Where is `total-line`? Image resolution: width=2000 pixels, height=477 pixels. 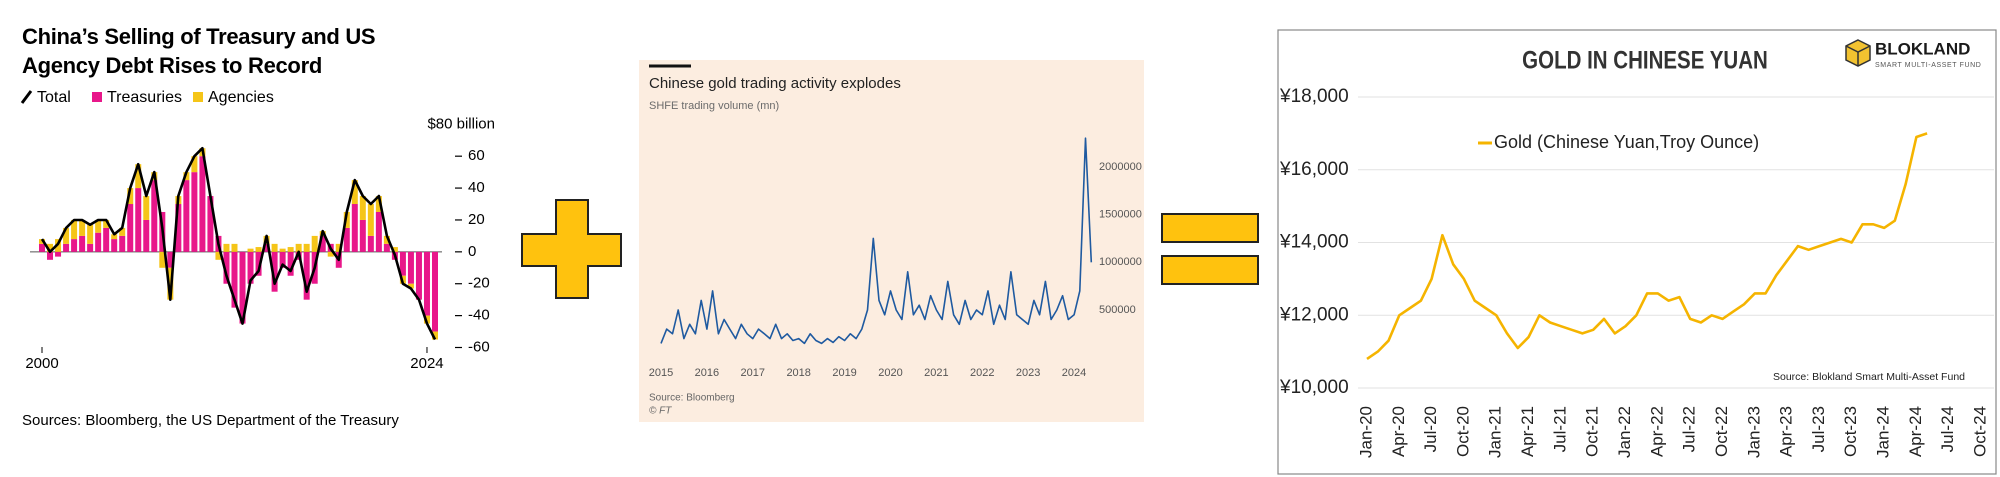
total-line is located at coordinates (238, 243).